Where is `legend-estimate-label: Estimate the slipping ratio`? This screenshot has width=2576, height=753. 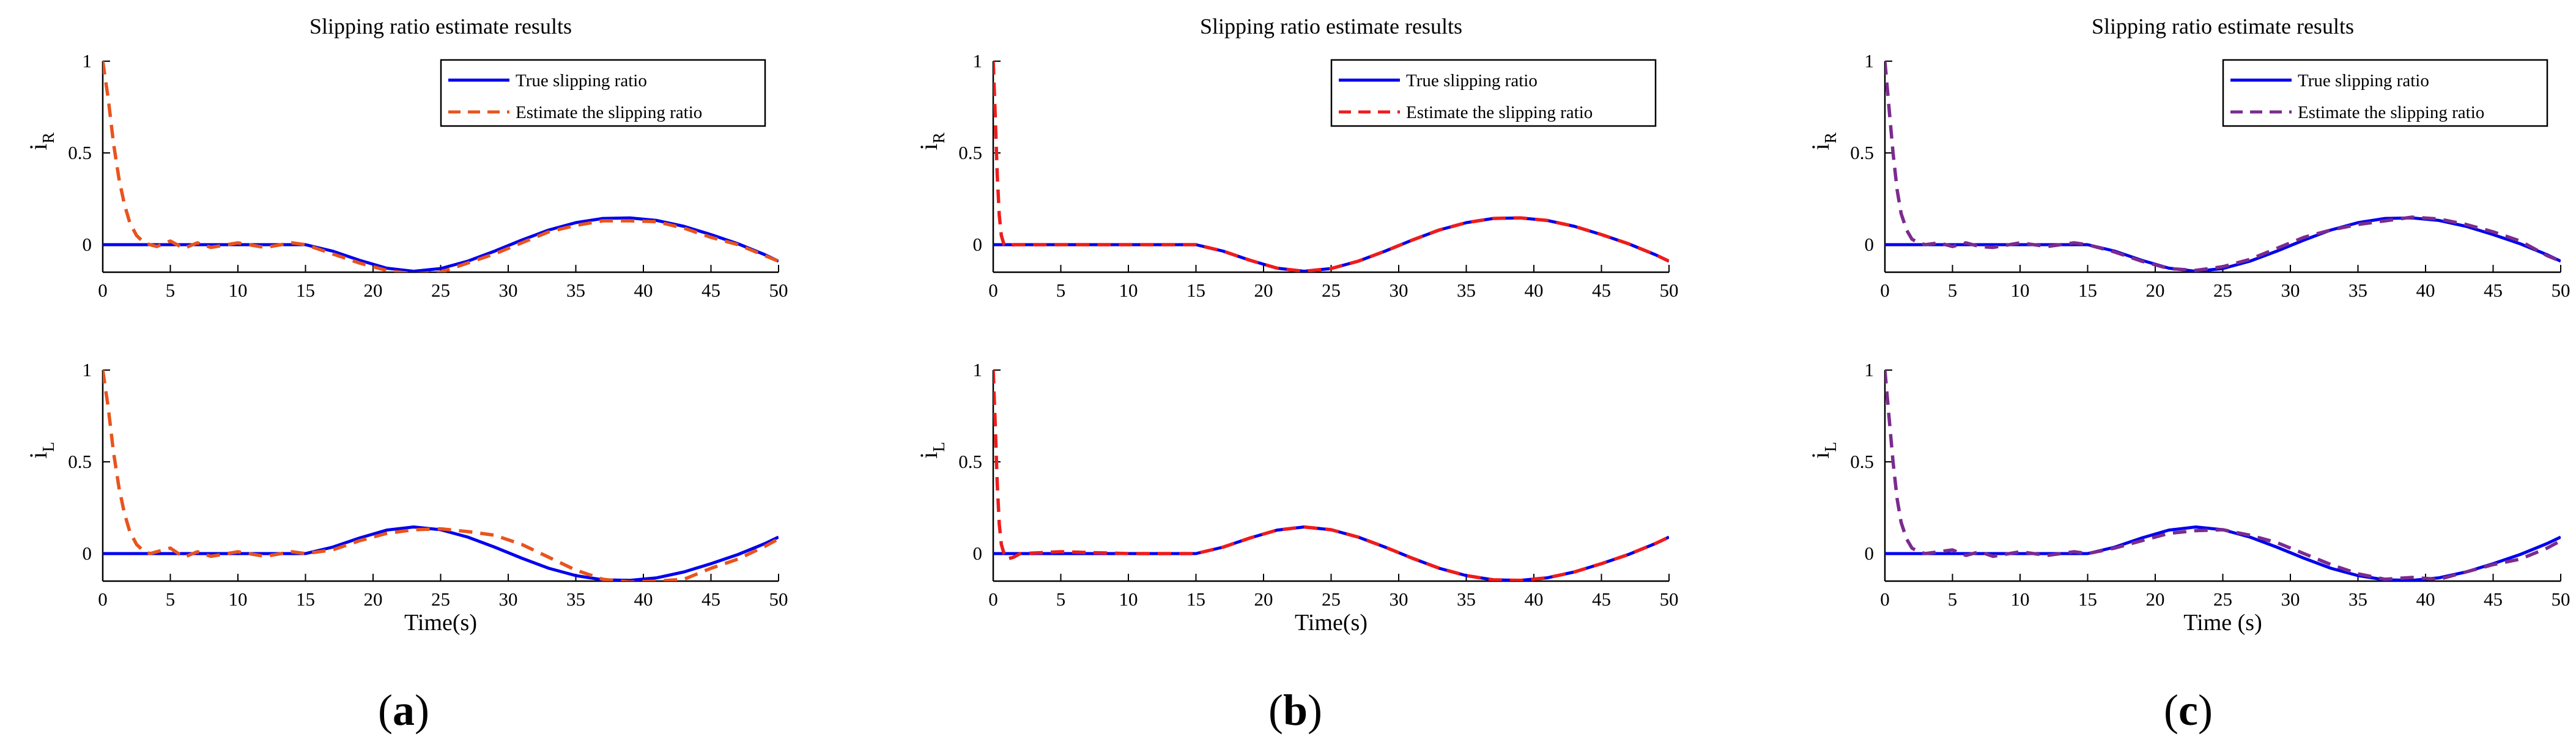 legend-estimate-label: Estimate the slipping ratio is located at coordinates (2391, 113).